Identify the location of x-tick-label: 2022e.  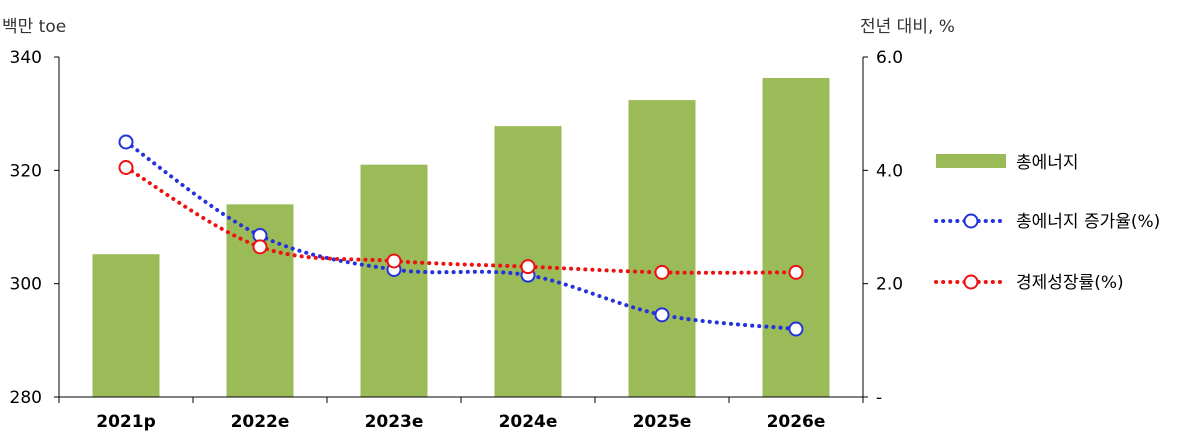
(260, 422).